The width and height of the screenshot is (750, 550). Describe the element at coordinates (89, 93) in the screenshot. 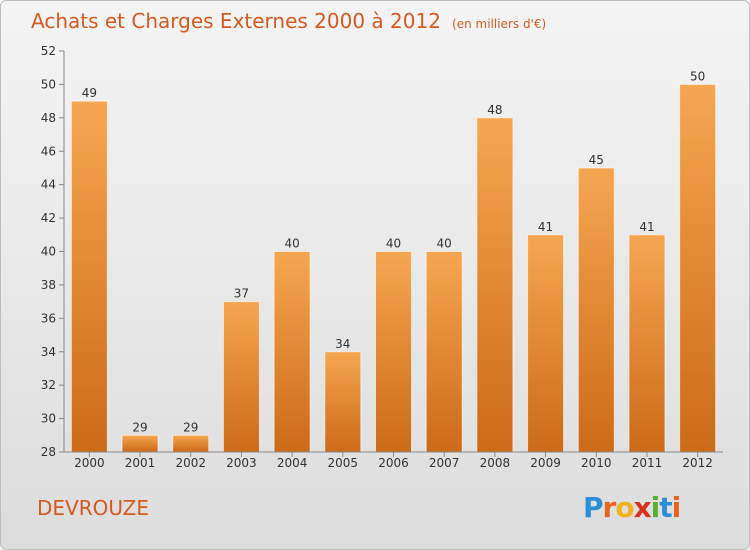

I see `bar-value-label: 49` at that location.